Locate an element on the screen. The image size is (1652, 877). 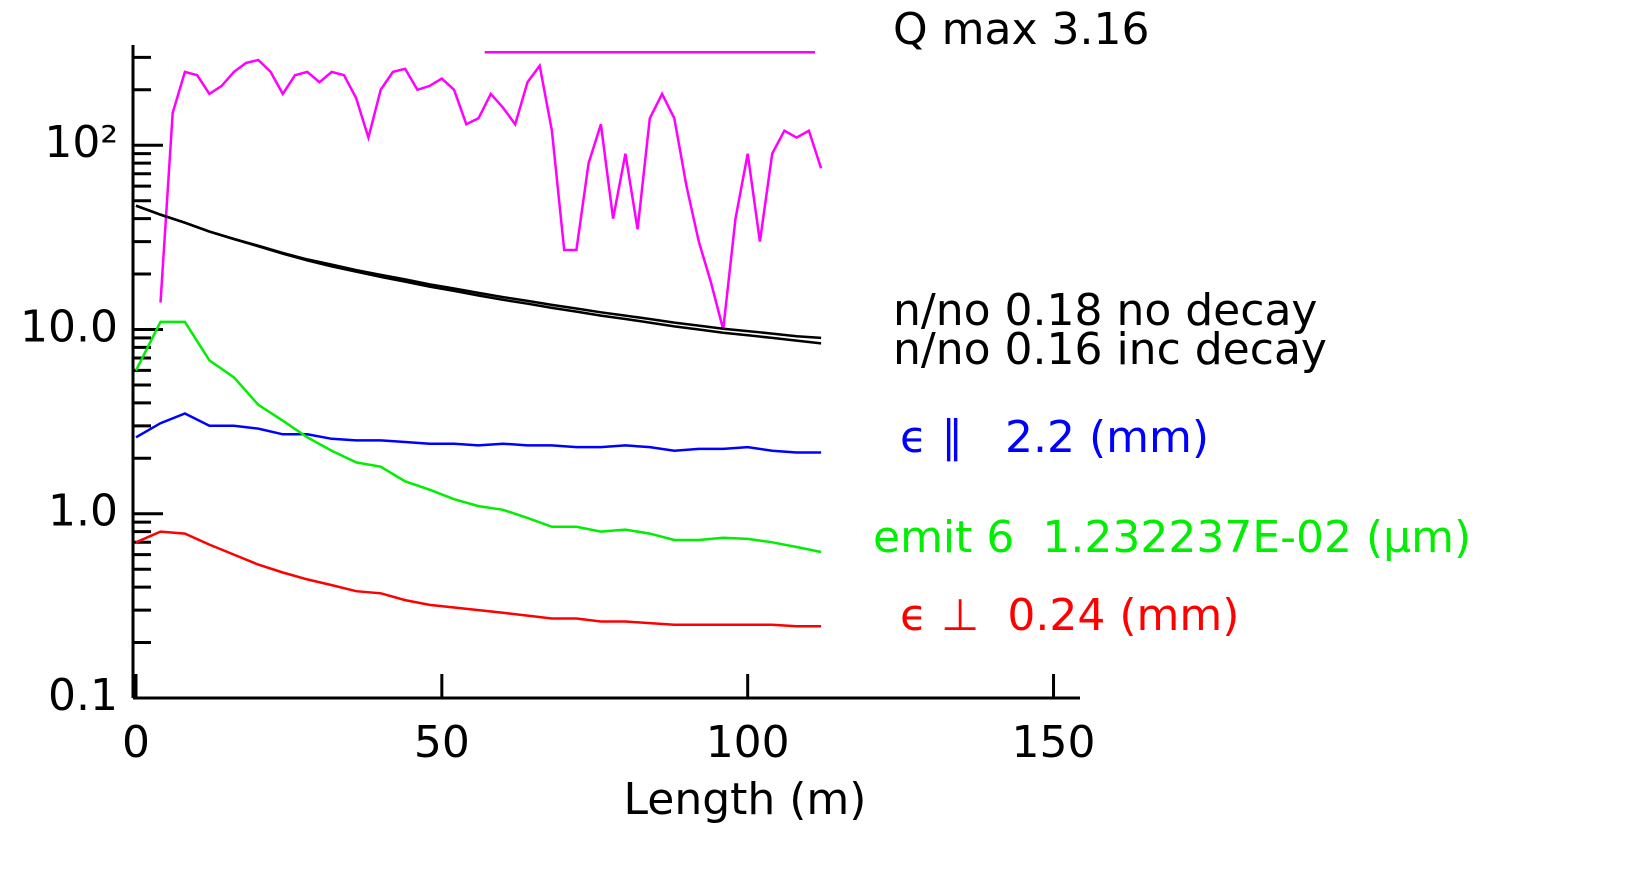
annotation: n/no 0.18 no decay is located at coordinates (1105, 310).